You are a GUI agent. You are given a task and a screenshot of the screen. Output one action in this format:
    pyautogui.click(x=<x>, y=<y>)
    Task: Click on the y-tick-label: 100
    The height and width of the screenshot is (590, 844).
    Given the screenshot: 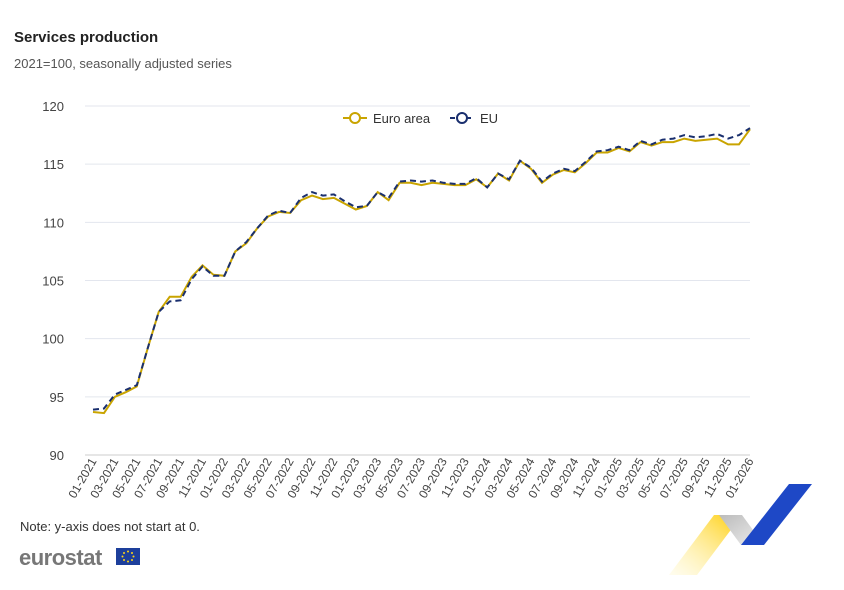 What is the action you would take?
    pyautogui.click(x=53, y=339)
    